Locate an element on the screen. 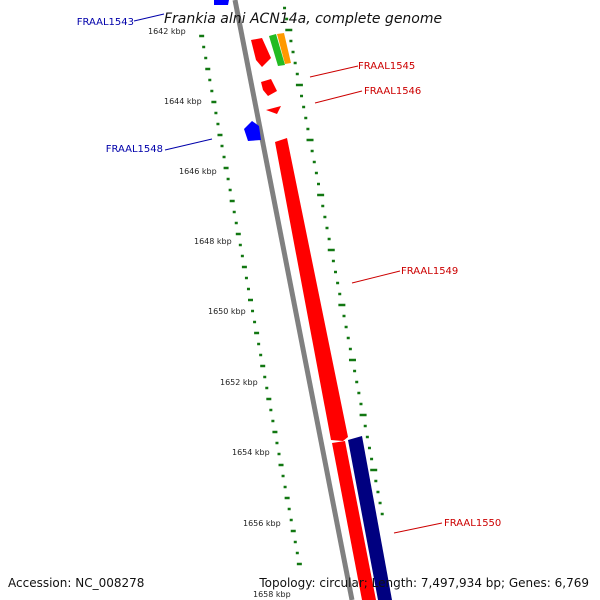 Image resolution: width=600 pixels, height=600 pixels. scale-tick-label: 1650 kbp is located at coordinates (227, 311).